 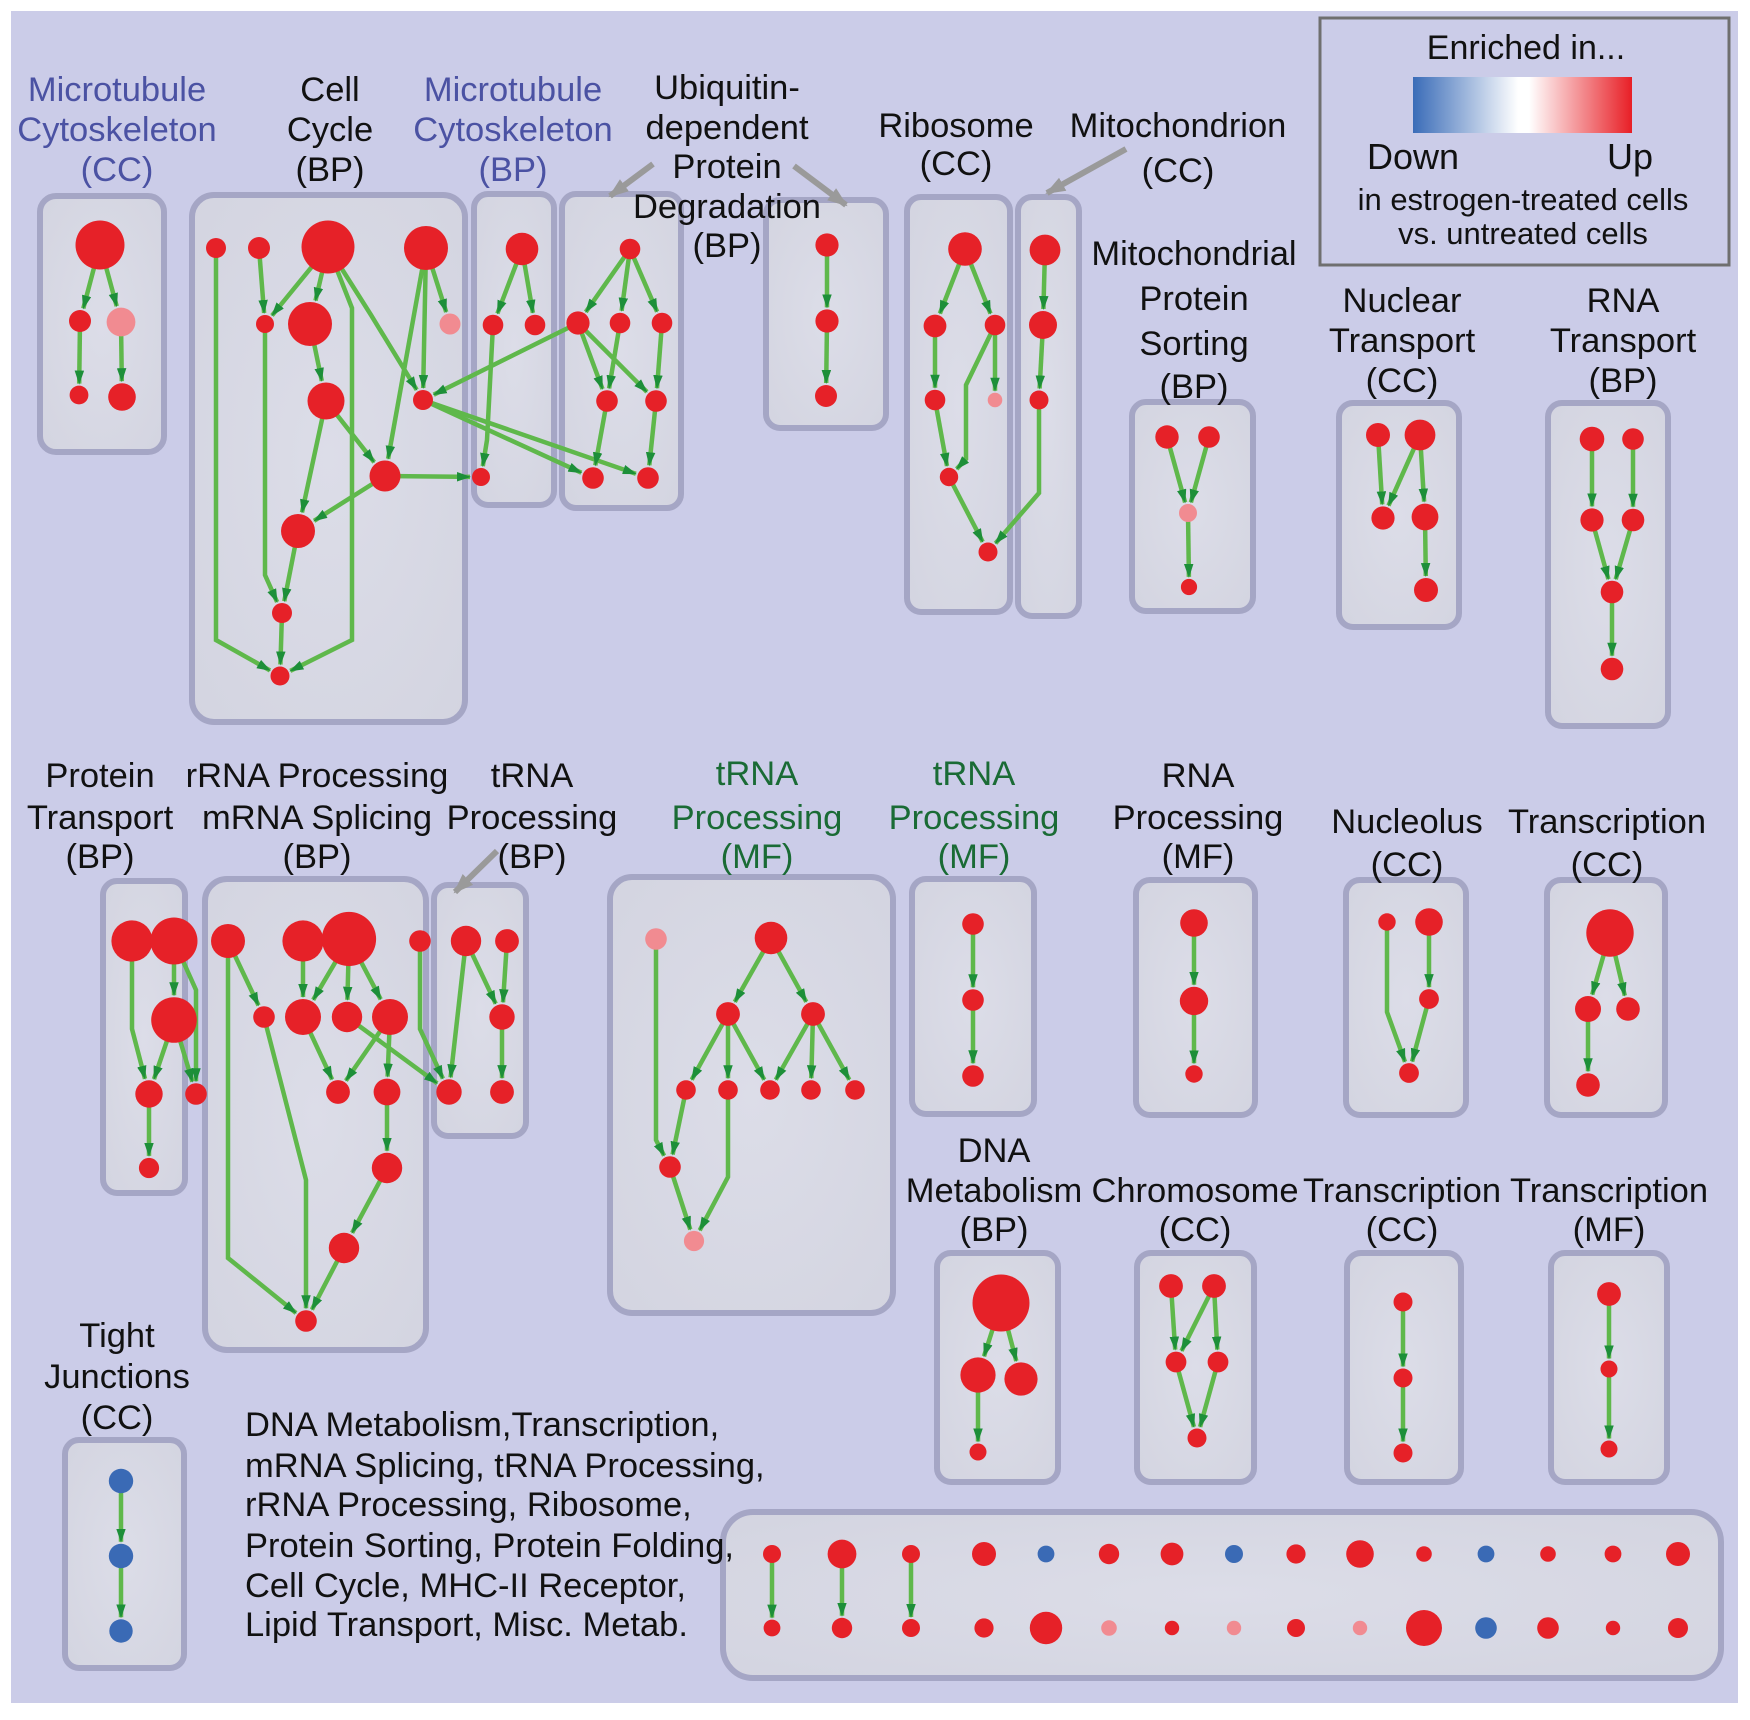 What do you see at coordinates (505, 1466) in the screenshot?
I see `svg-text:mRNA Splicing, tRNA Processing: mRNA Splicing, tRNA Processing,` at bounding box center [505, 1466].